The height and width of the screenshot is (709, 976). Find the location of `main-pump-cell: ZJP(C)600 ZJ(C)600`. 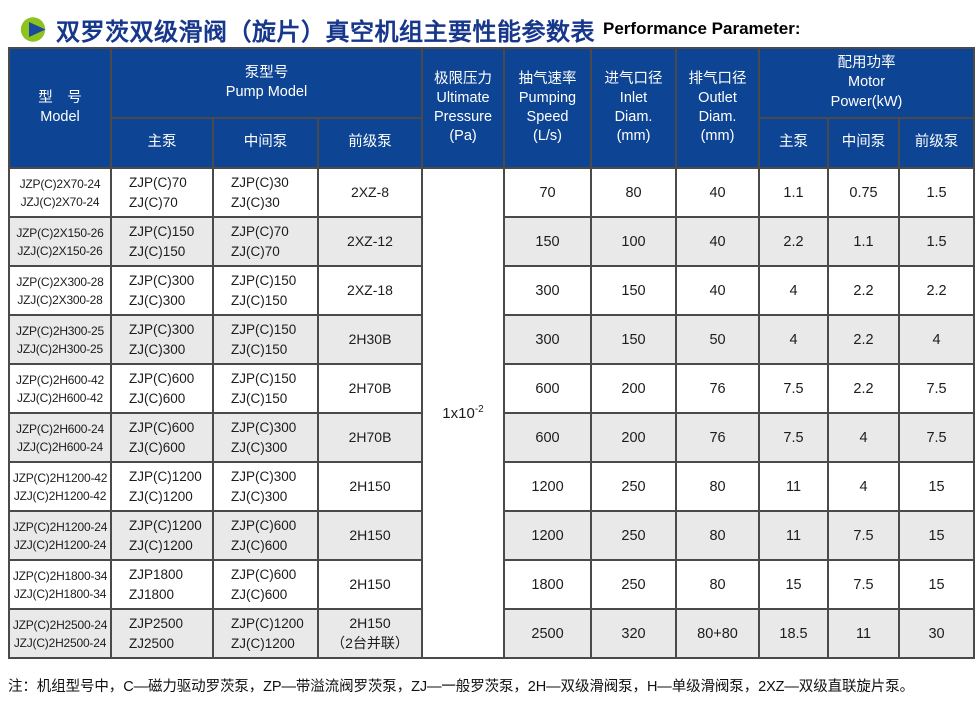

main-pump-cell: ZJP(C)600 ZJ(C)600 is located at coordinates (162, 437).